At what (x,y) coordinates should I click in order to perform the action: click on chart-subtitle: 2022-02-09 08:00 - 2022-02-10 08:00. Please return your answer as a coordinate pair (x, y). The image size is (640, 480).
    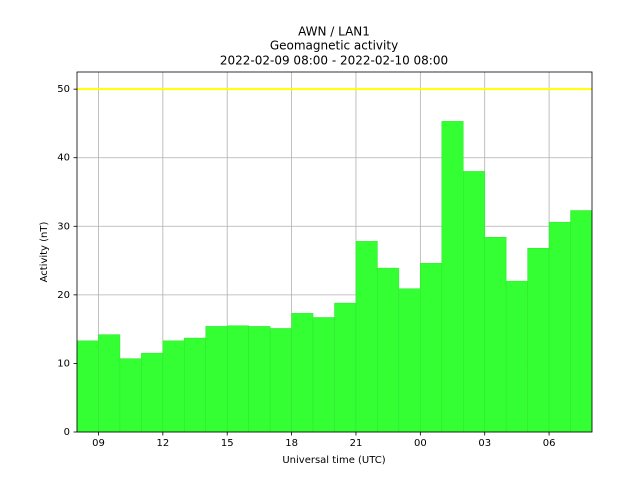
    Looking at the image, I should click on (334, 61).